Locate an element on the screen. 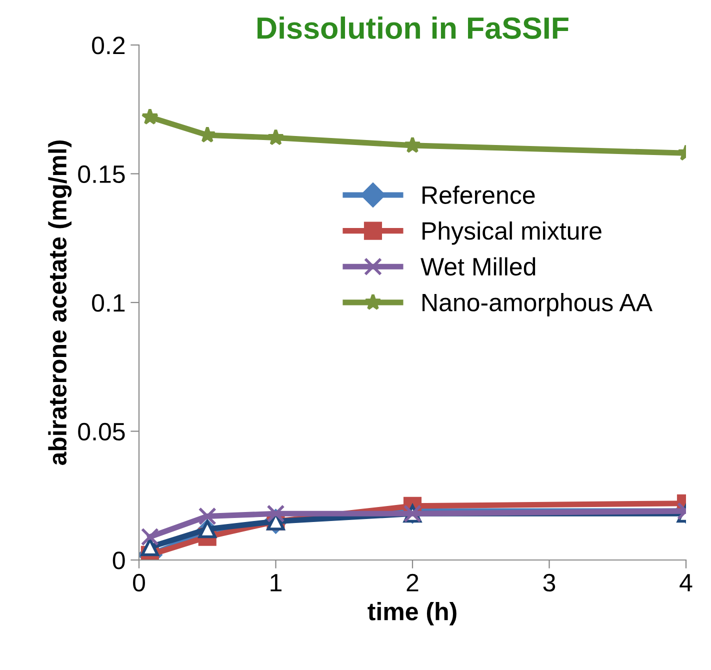 The width and height of the screenshot is (711, 670). x-tick-label: 2 is located at coordinates (412, 583).